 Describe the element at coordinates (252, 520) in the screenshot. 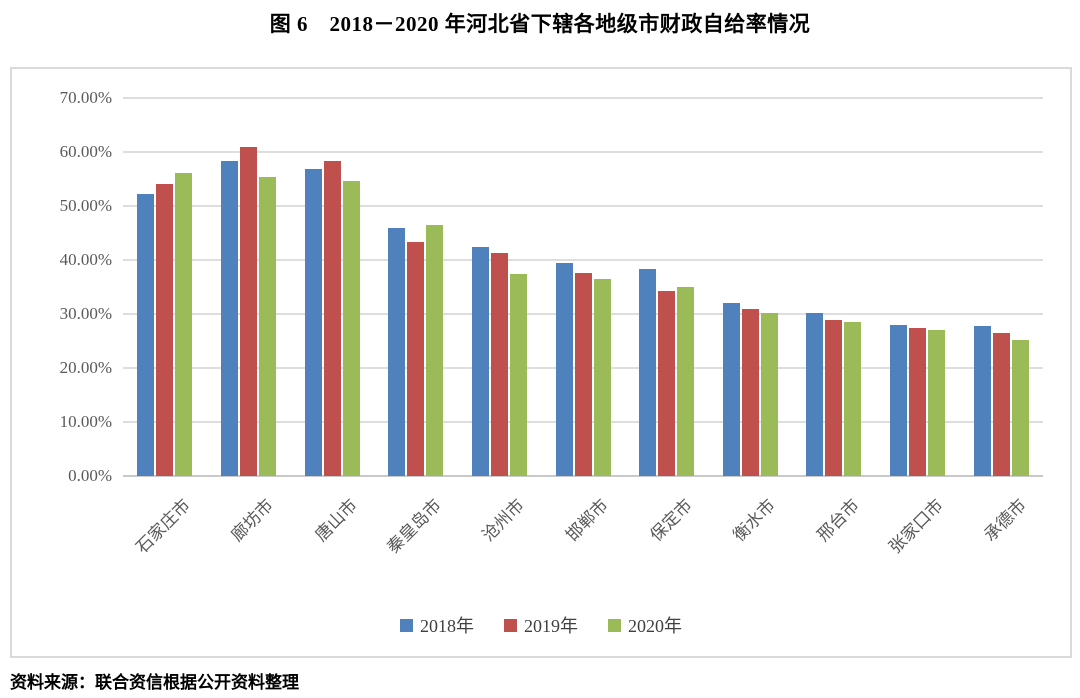

I see `x-tick-label: 廊坊市` at that location.